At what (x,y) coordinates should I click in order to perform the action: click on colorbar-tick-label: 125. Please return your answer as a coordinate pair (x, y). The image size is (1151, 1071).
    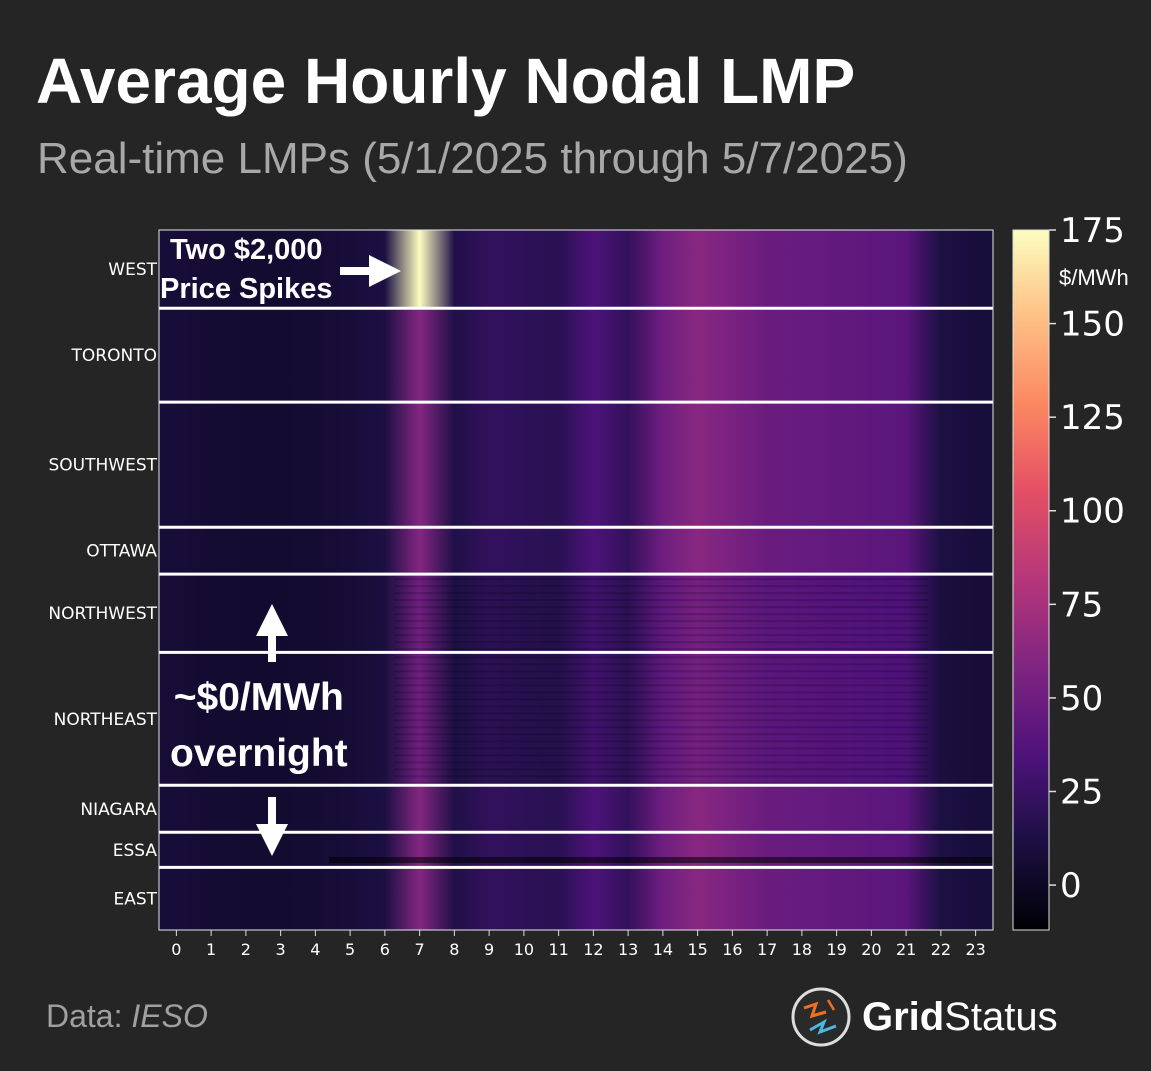
    Looking at the image, I should click on (1092, 418).